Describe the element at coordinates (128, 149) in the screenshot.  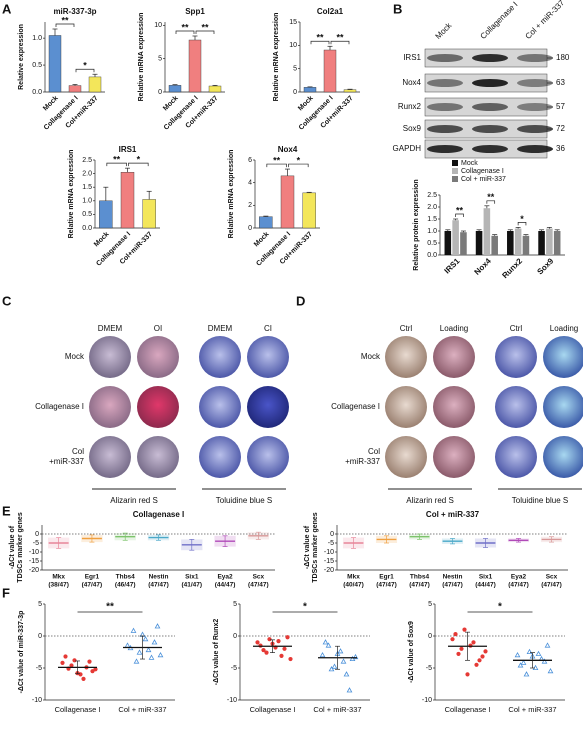
I see `chart-title: IRS1` at that location.